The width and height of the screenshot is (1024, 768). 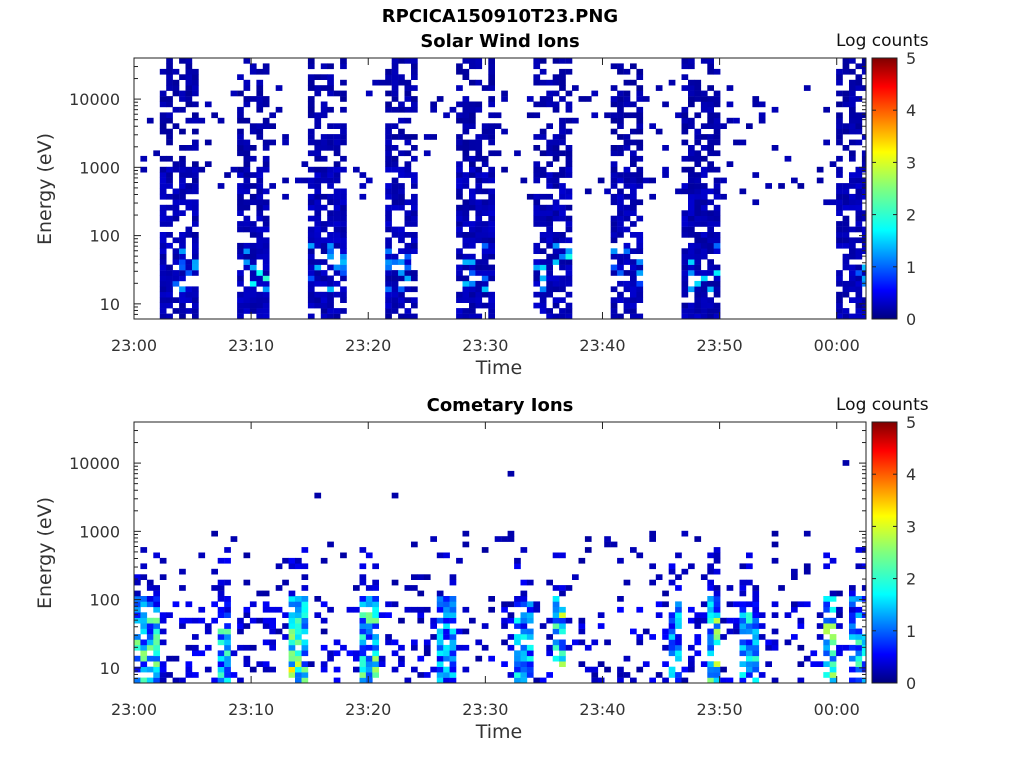 I want to click on y-tick-label: 100, so click(x=104, y=236).